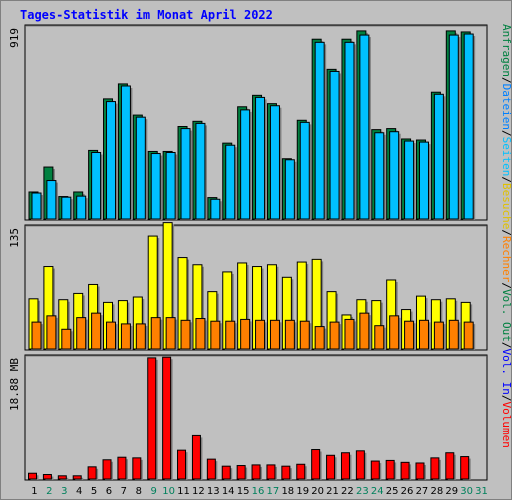  What do you see at coordinates (302, 491) in the screenshot?
I see `day-tick-19: 19` at bounding box center [302, 491].